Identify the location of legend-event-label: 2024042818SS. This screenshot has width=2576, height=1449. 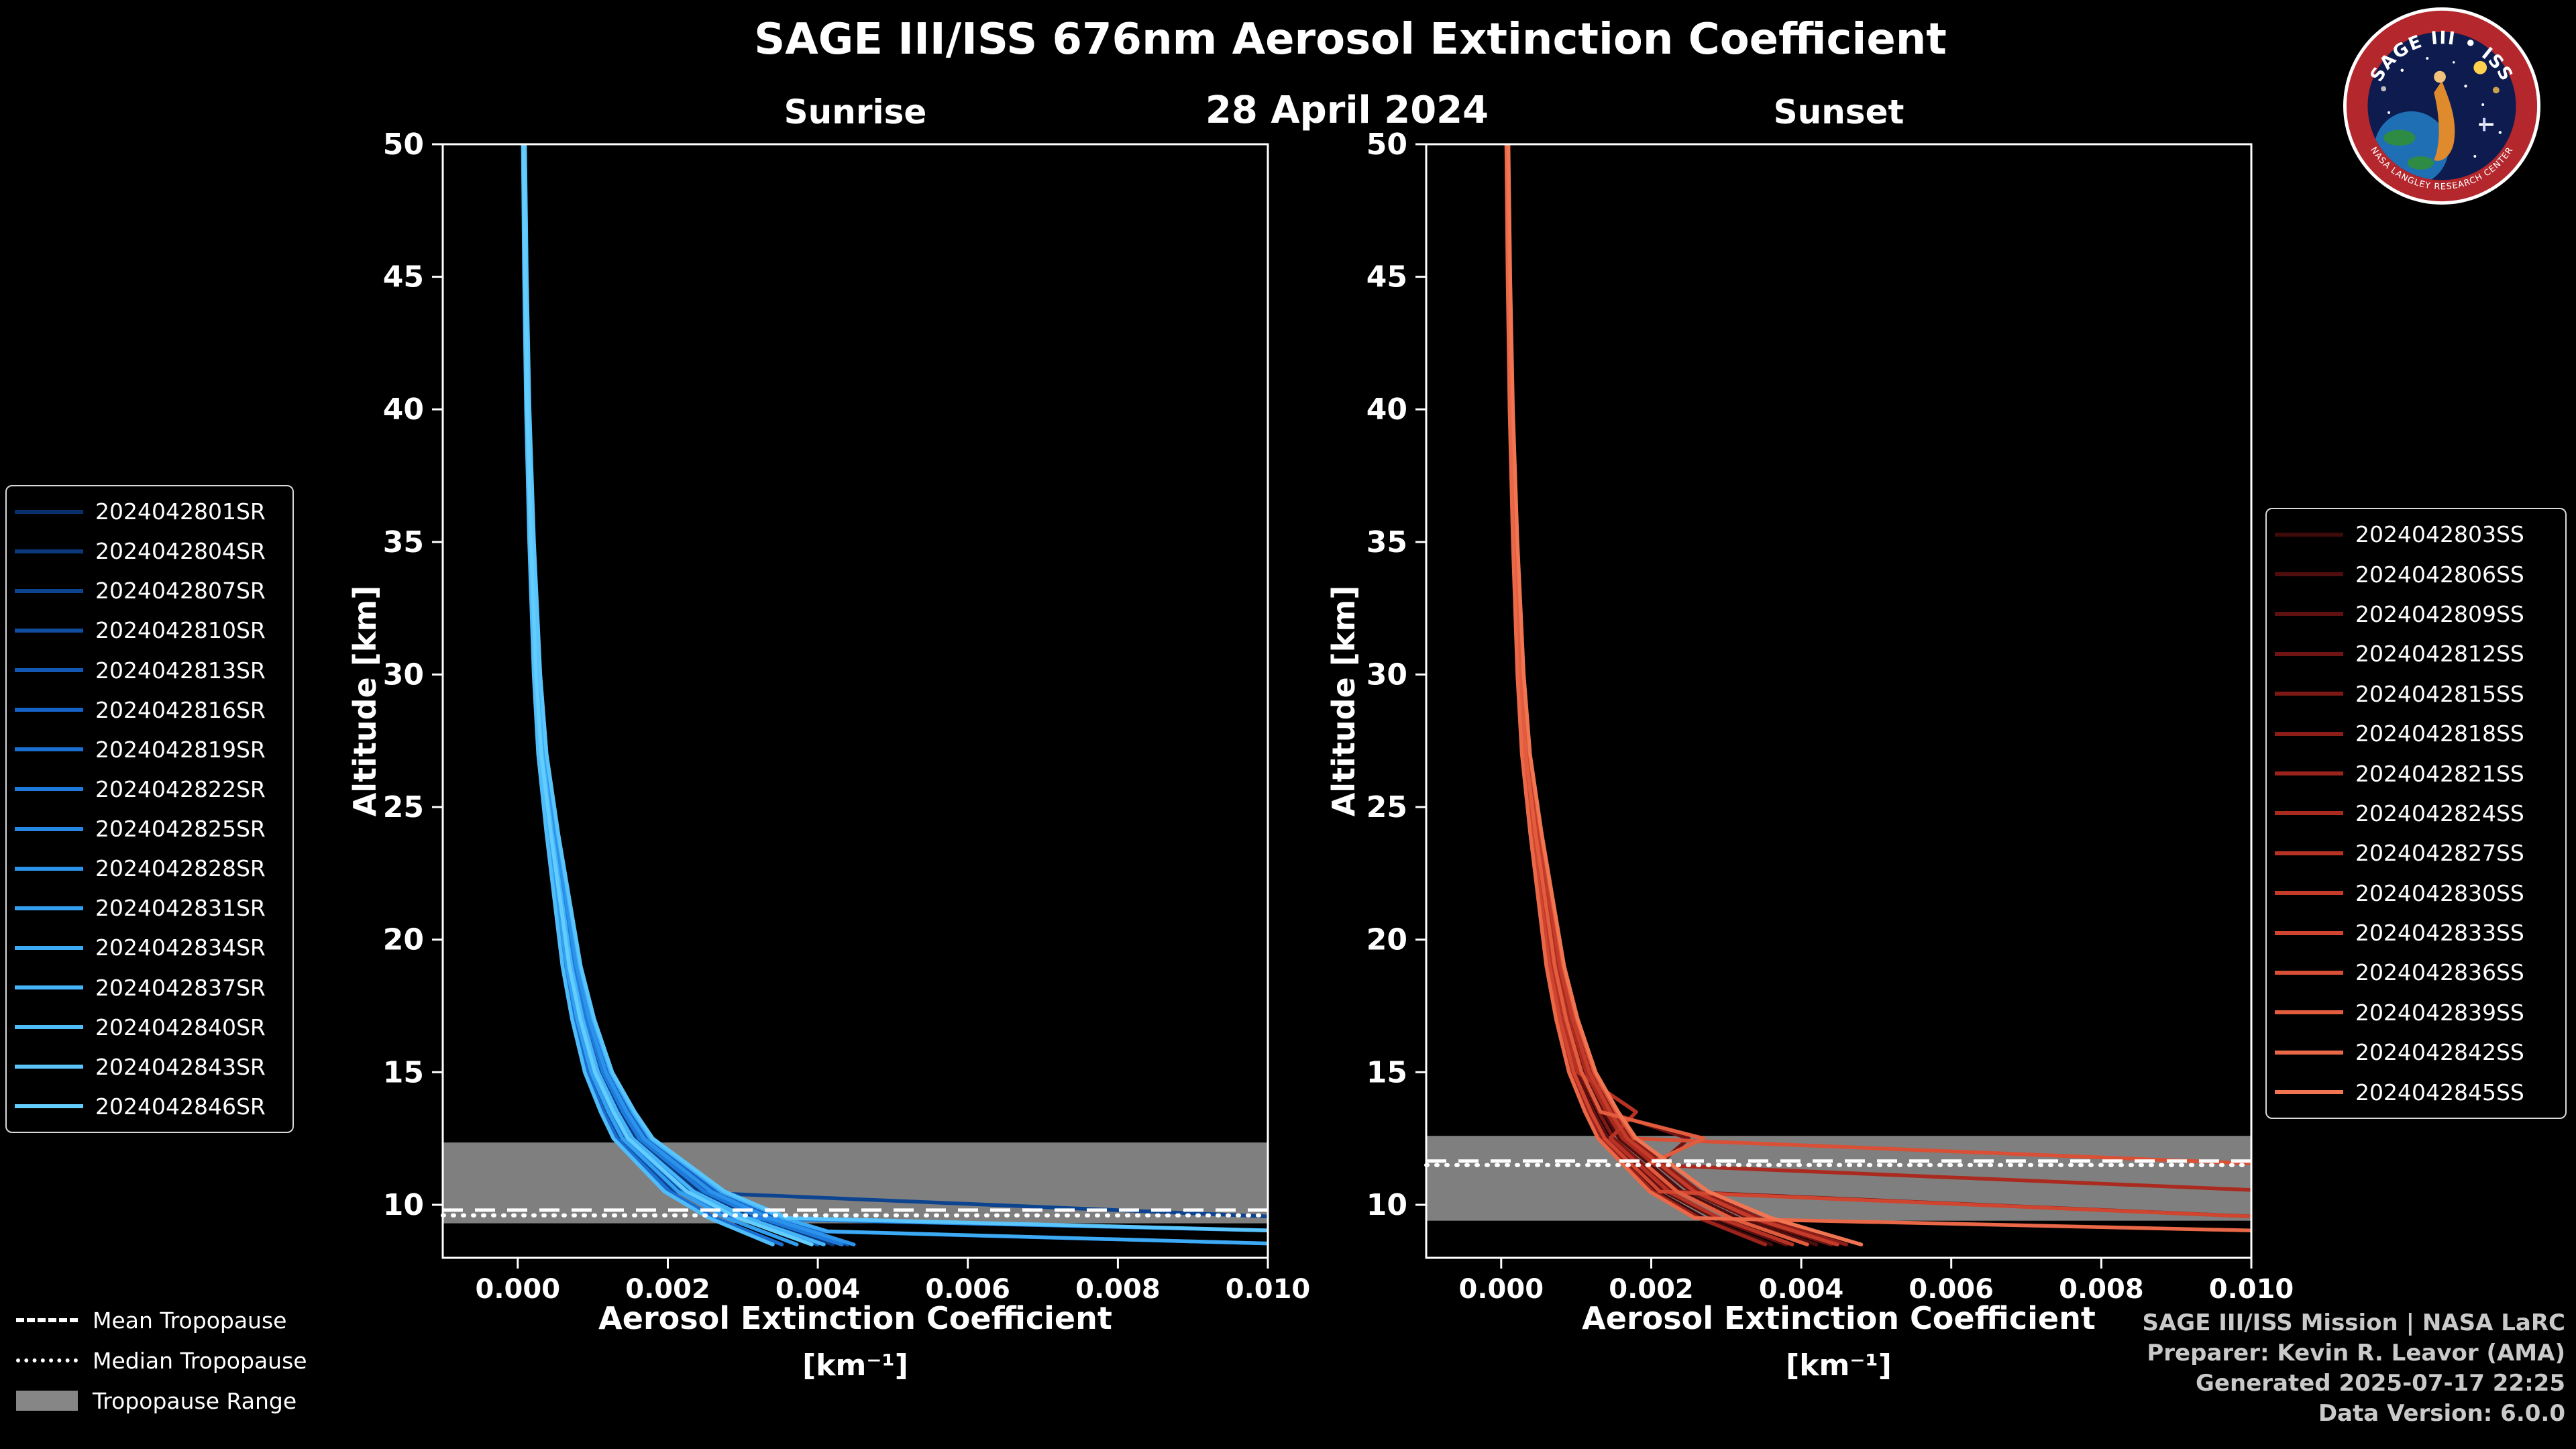
(2439, 733).